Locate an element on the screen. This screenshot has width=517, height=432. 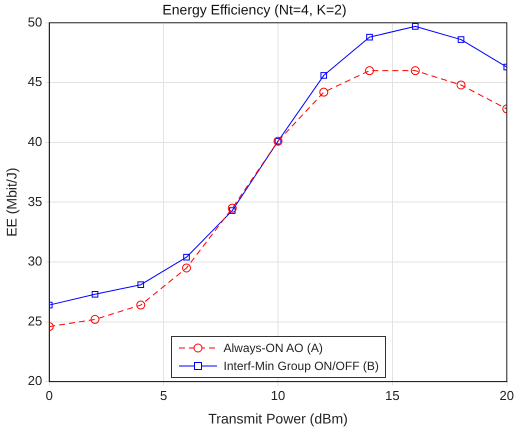
x-tick-label: 0 is located at coordinates (49, 395).